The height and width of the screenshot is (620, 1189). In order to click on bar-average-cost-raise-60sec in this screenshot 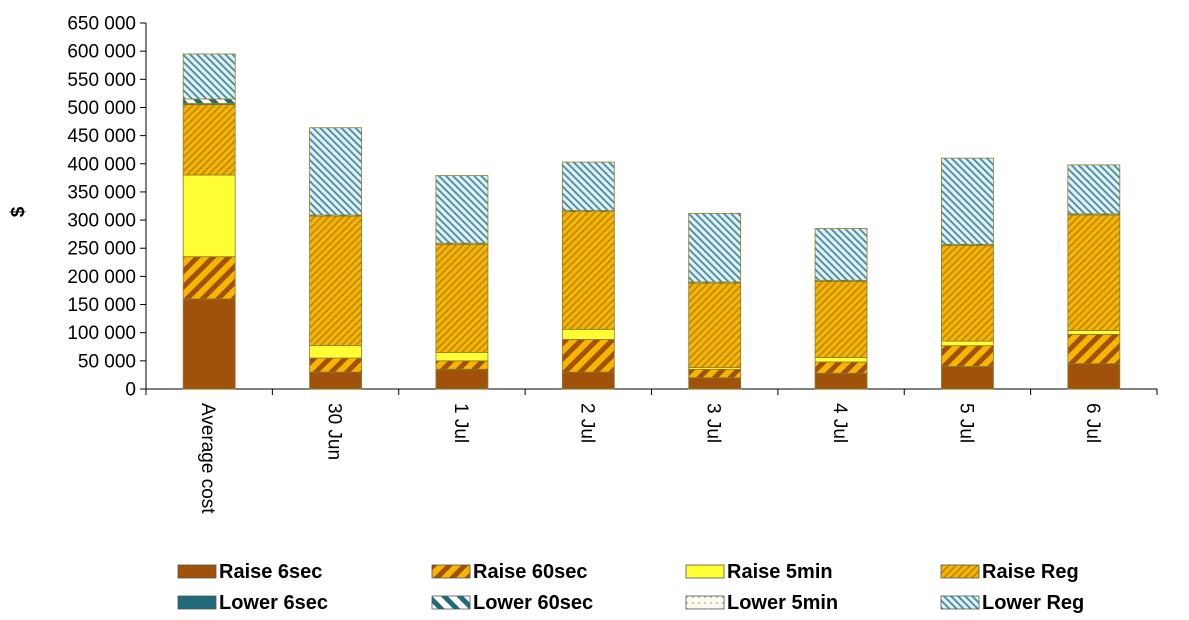, I will do `click(209, 278)`.